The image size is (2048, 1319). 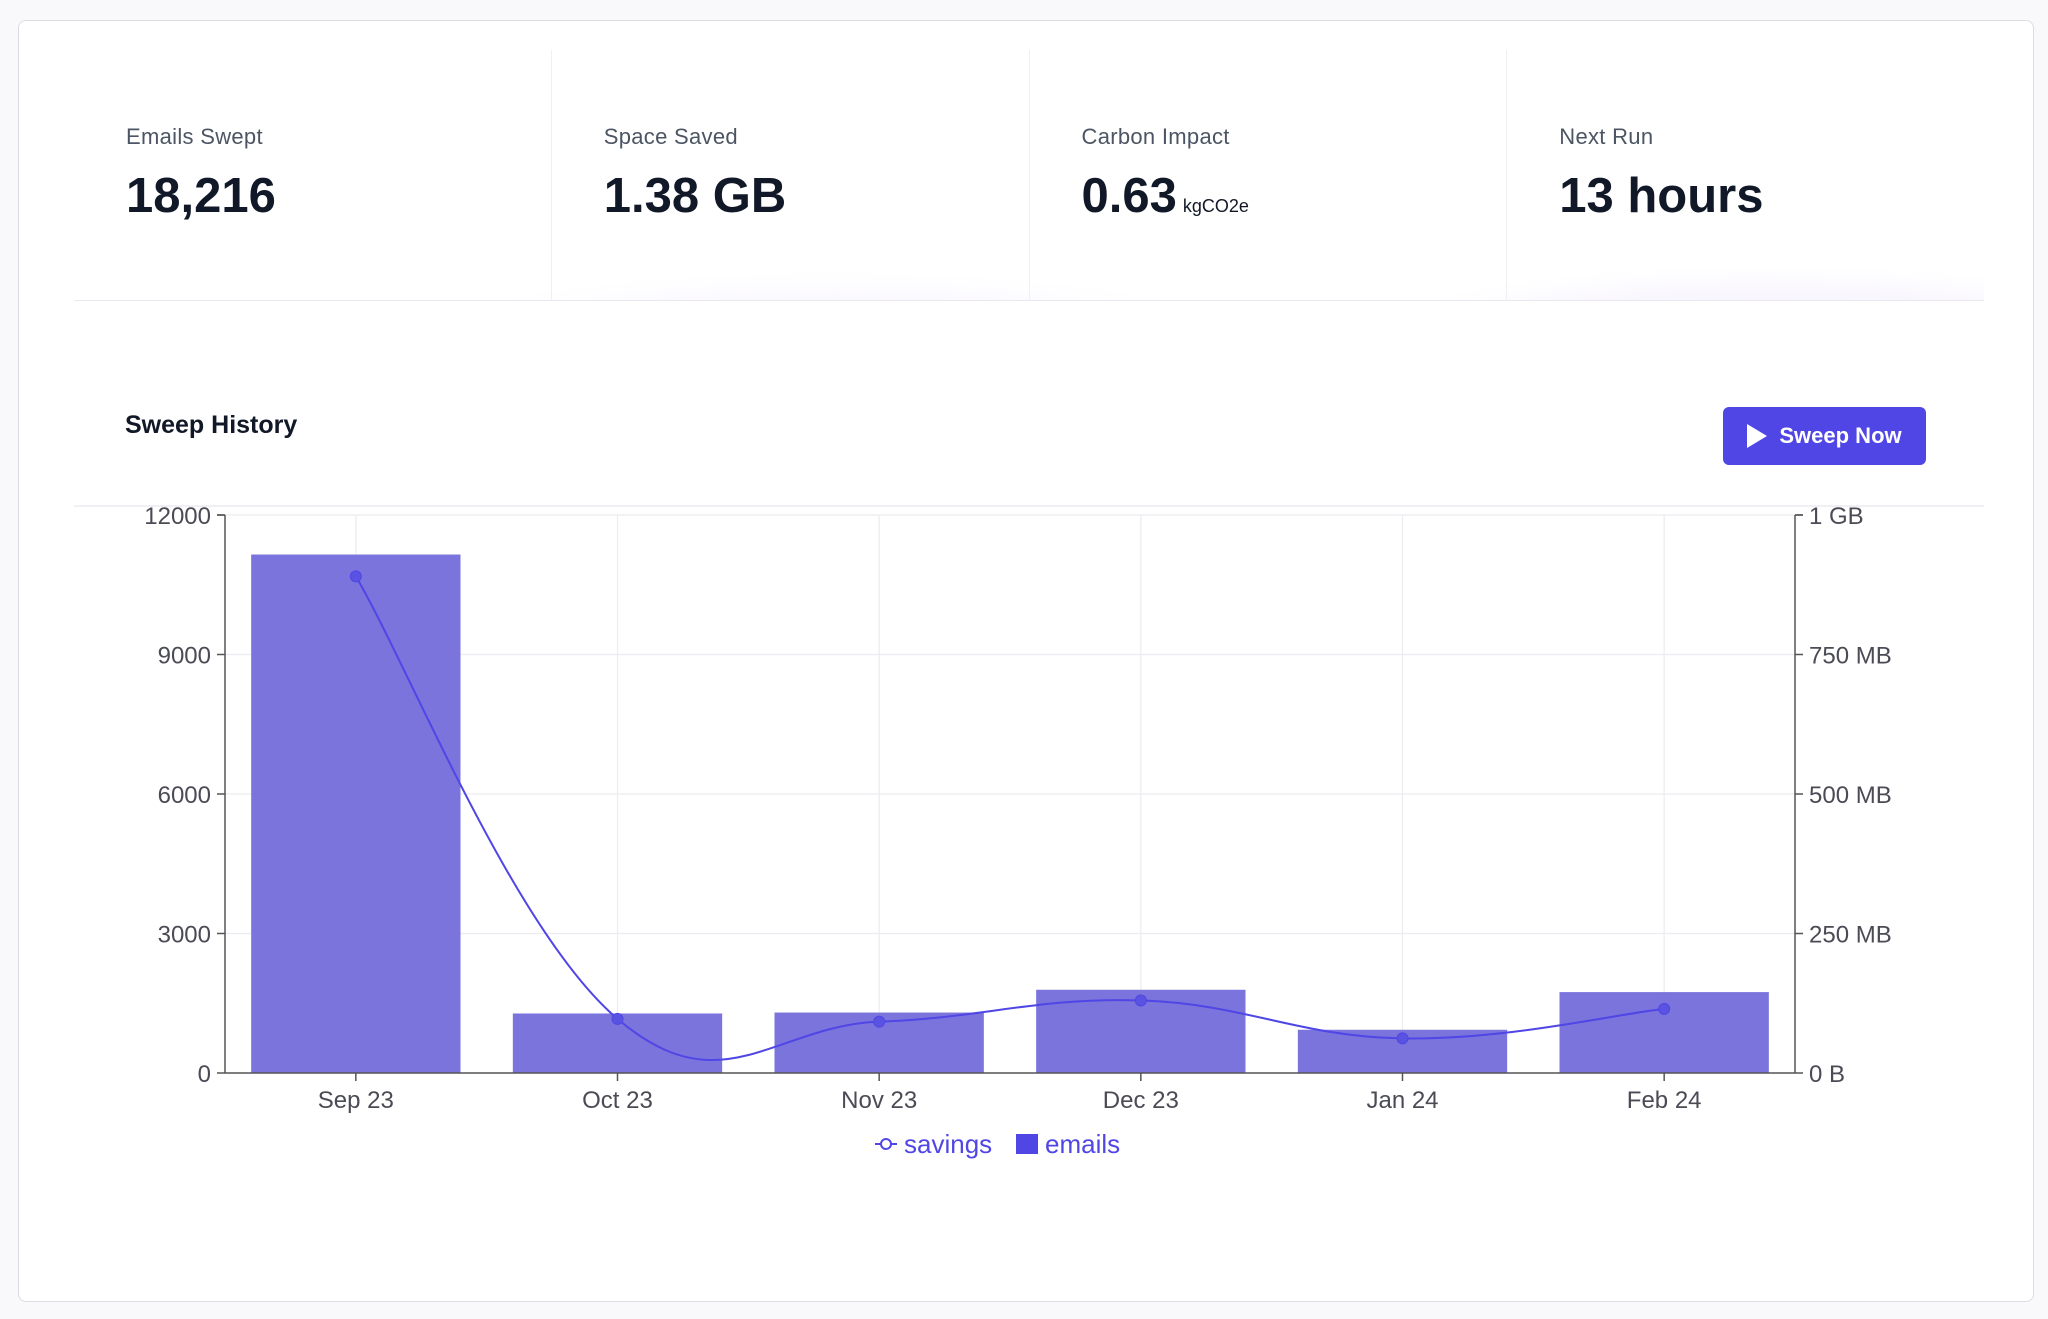 I want to click on stat-next-run: Next Run 13 hours, so click(x=1745, y=175).